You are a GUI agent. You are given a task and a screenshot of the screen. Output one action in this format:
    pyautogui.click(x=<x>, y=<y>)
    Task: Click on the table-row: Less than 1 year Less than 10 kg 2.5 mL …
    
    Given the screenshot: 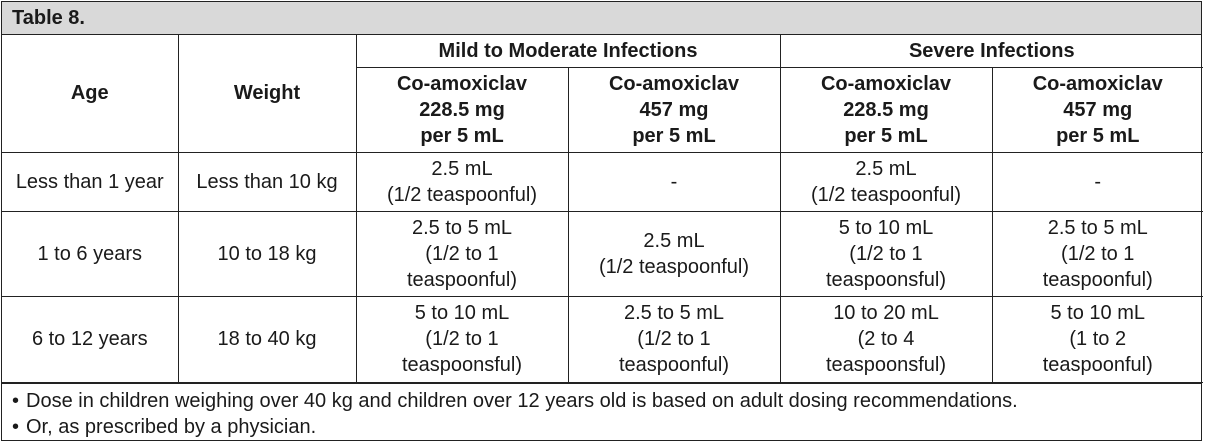 What is the action you would take?
    pyautogui.click(x=602, y=181)
    